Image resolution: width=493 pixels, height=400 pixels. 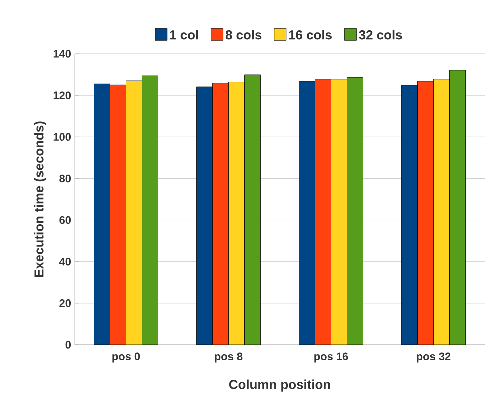 I want to click on legend-label: 8 cols, so click(x=244, y=35).